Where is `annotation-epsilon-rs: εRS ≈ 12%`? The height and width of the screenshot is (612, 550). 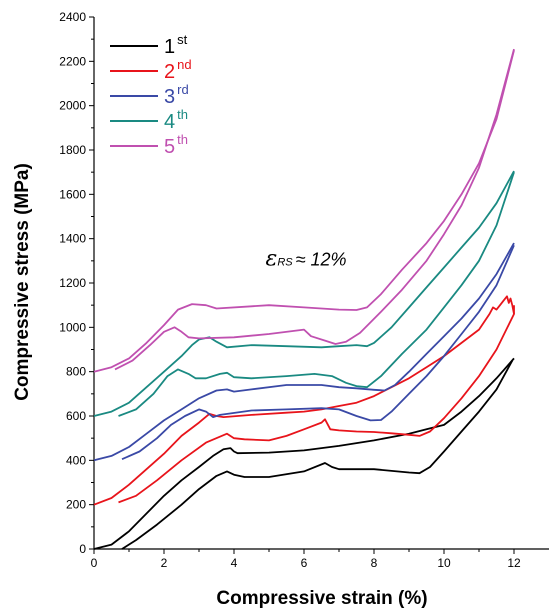
annotation-epsilon-rs: εRS ≈ 12% is located at coordinates (306, 258).